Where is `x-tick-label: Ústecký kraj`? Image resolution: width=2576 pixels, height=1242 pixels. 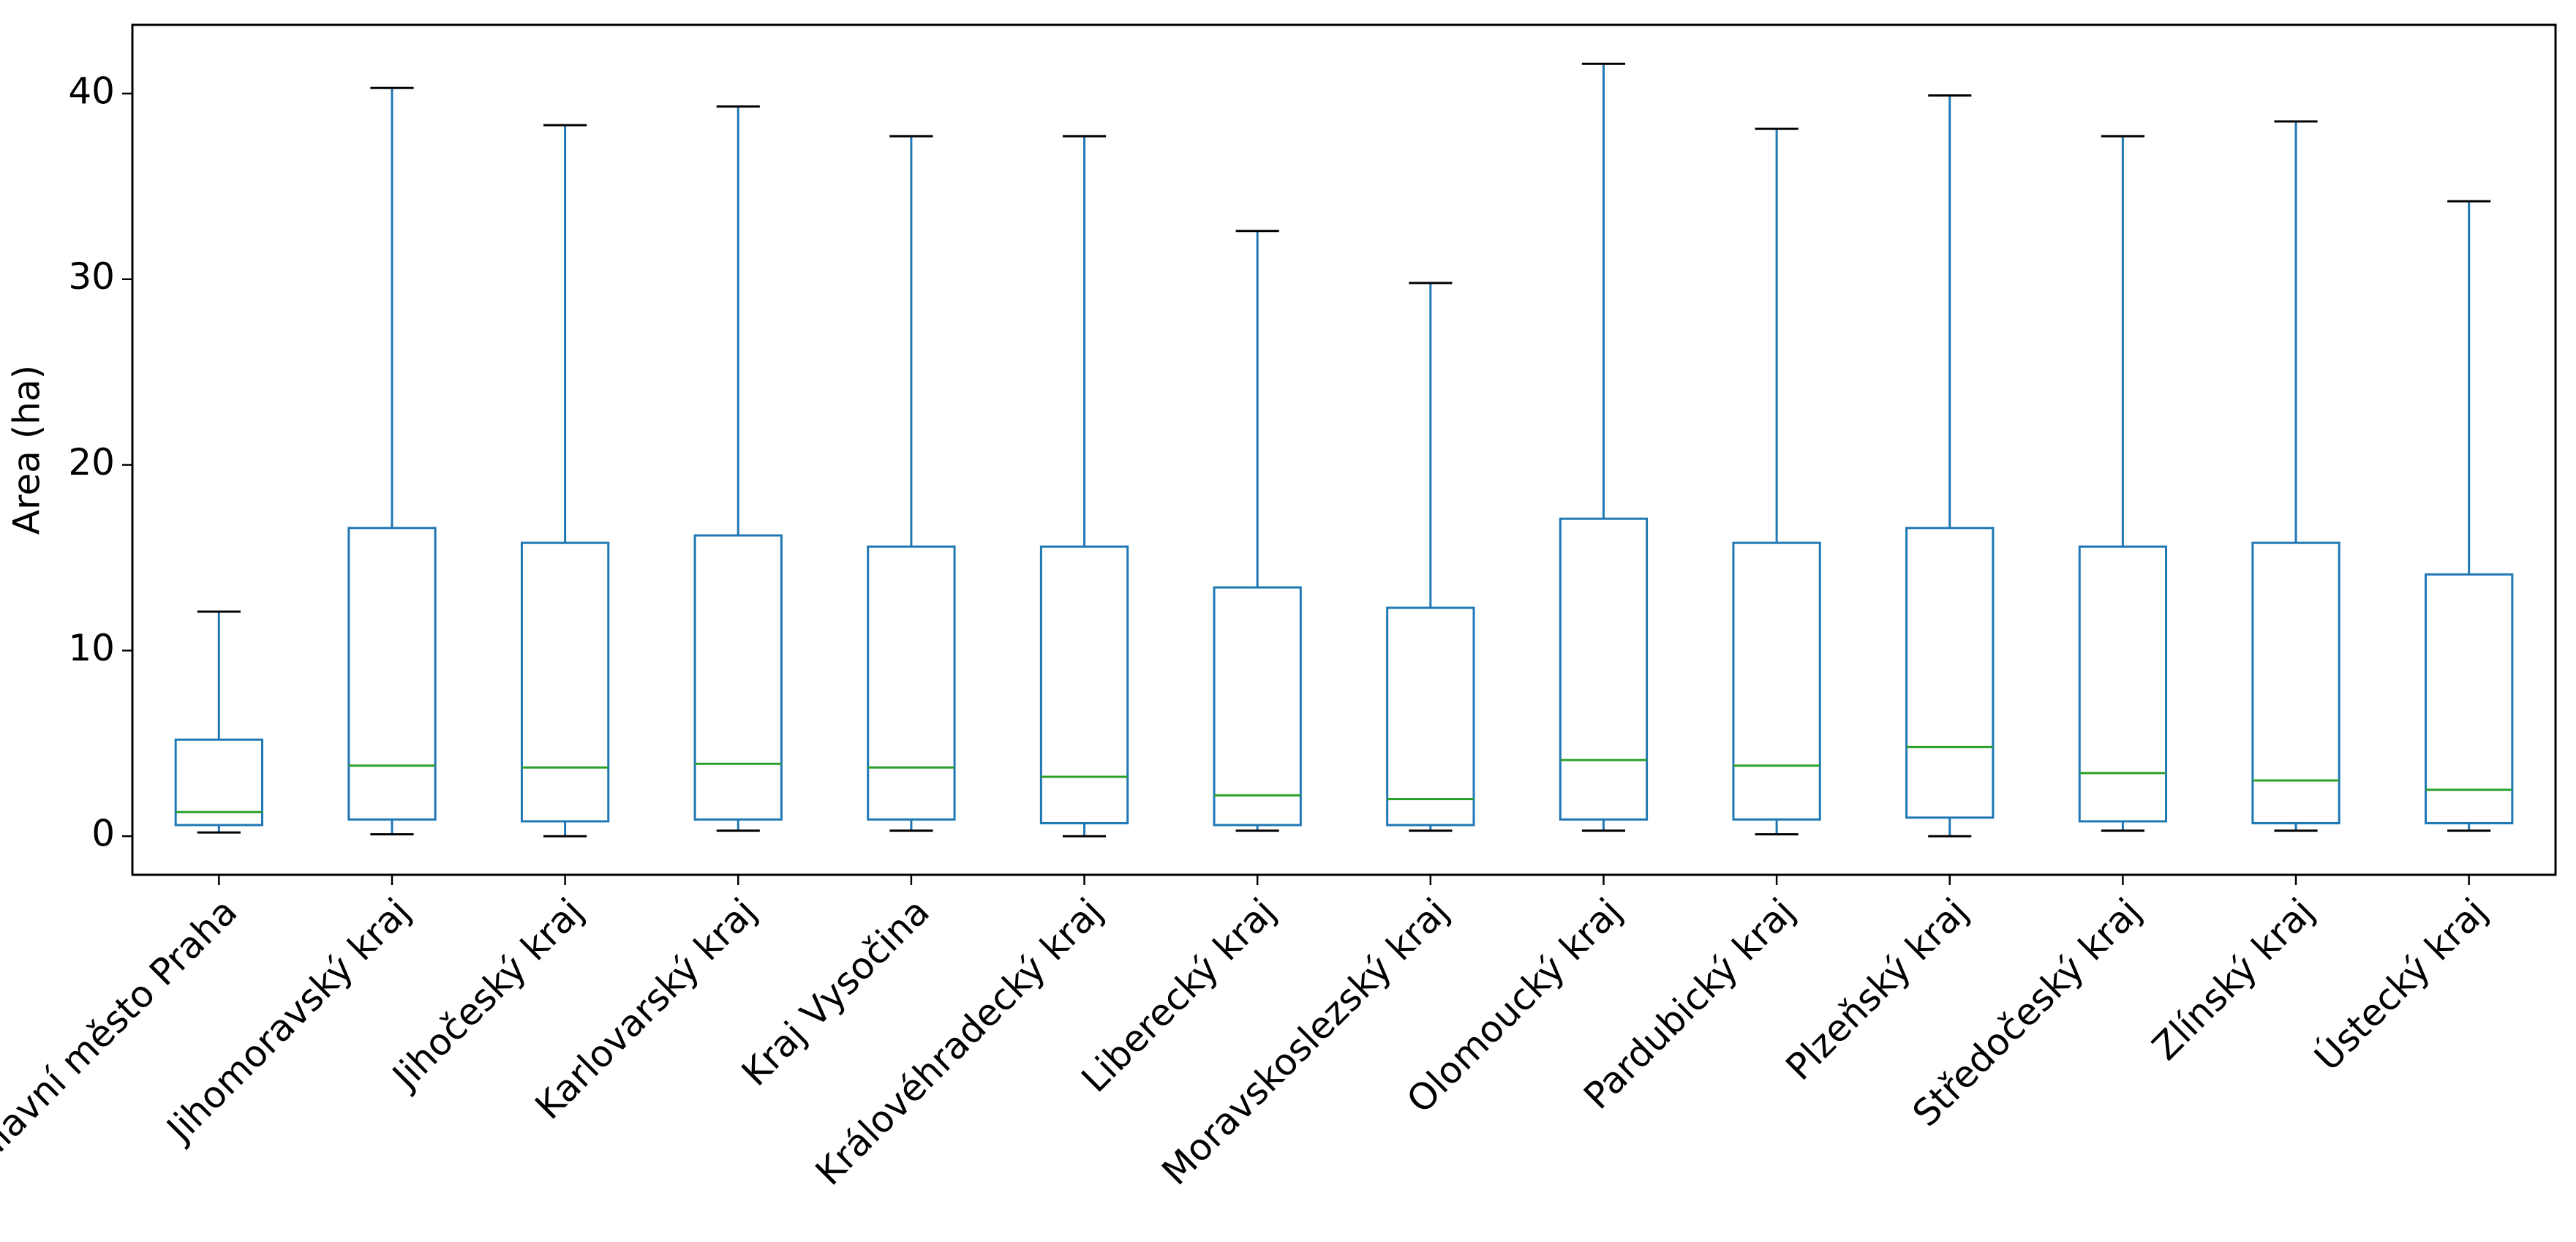
x-tick-label: Ústecký kraj is located at coordinates (2401, 984).